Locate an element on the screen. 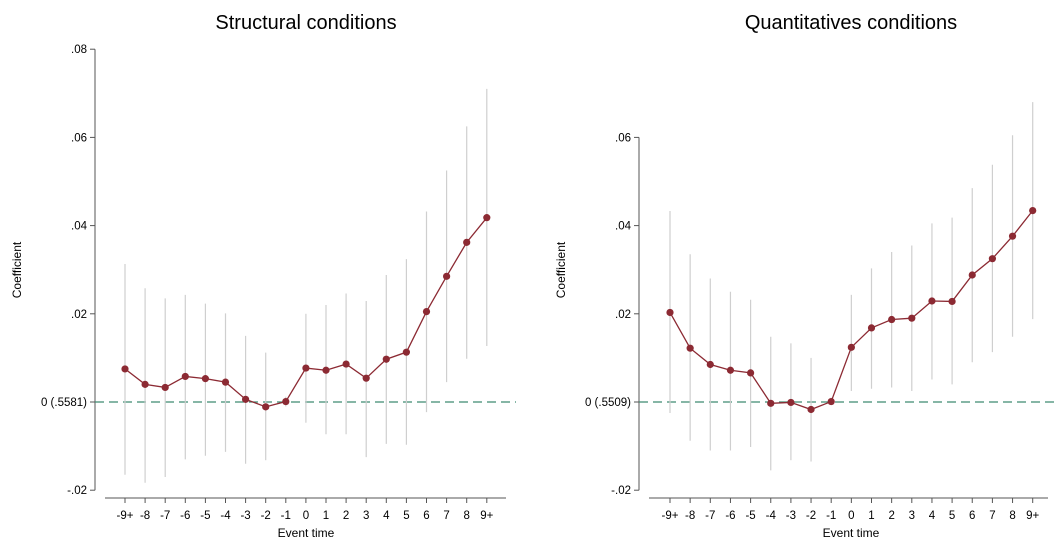 This screenshot has height=540, width=1058. y-tick-label: .08 is located at coordinates (79, 50).